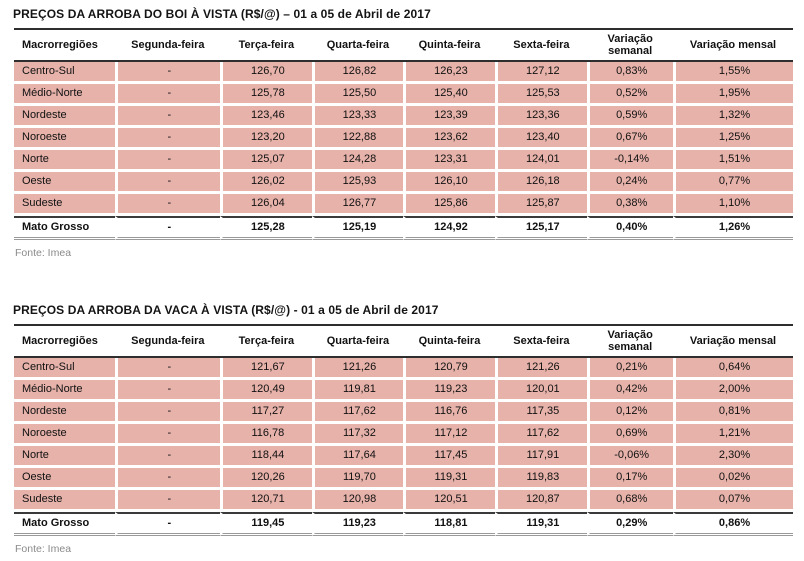 The image size is (804, 561). I want to click on value-cell: 118,44, so click(266, 457).